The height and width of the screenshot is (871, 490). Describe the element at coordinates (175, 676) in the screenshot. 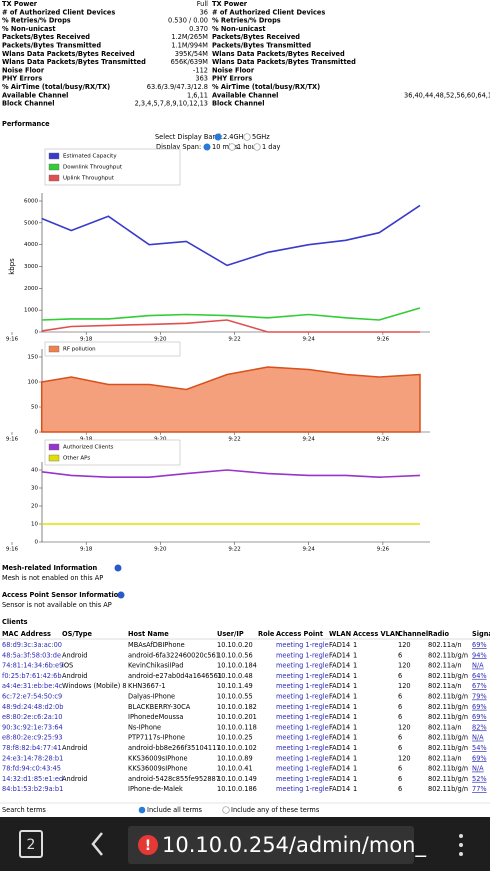

I see `table-cell: android-e27ab0d4a1646561` at that location.